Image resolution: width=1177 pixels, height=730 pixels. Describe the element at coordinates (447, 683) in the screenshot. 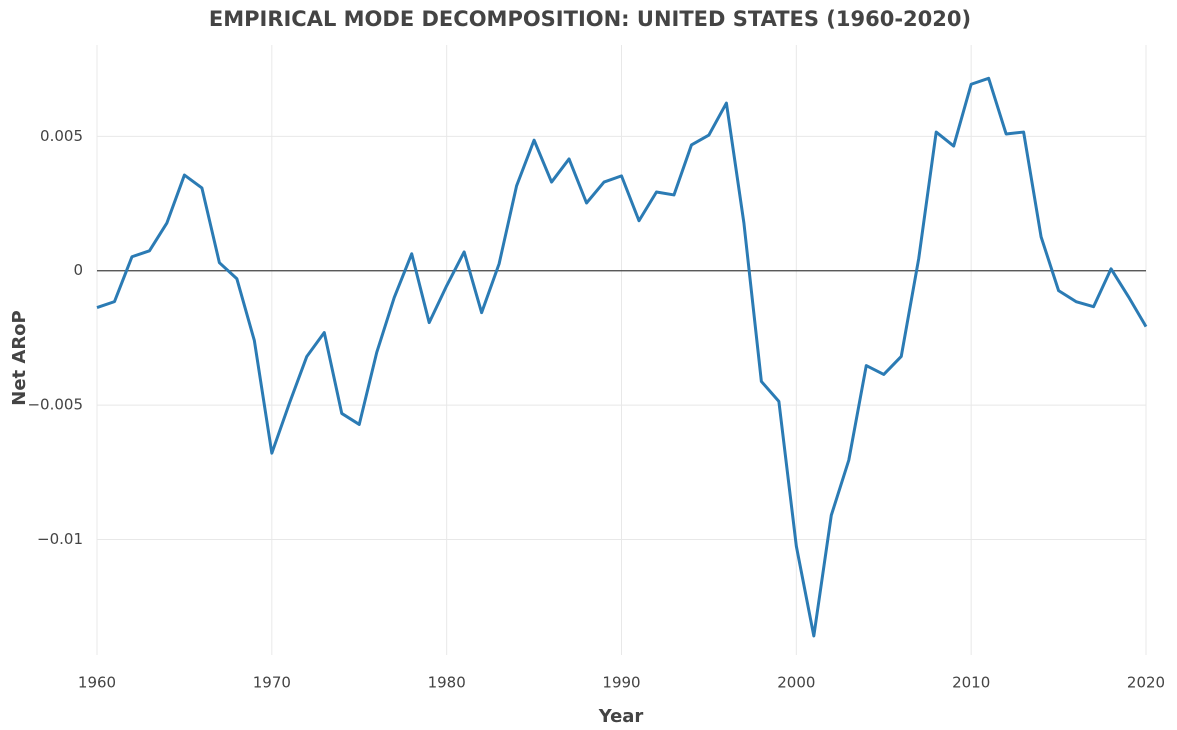

I see `x-tick-label: 1980` at that location.